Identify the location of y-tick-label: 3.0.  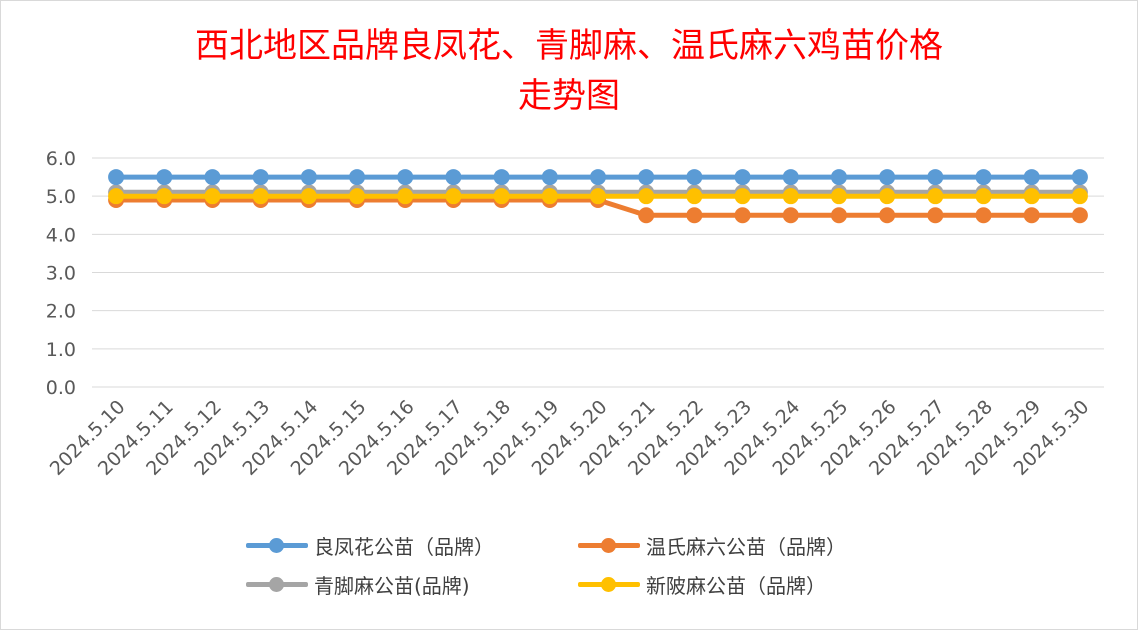
(61, 274).